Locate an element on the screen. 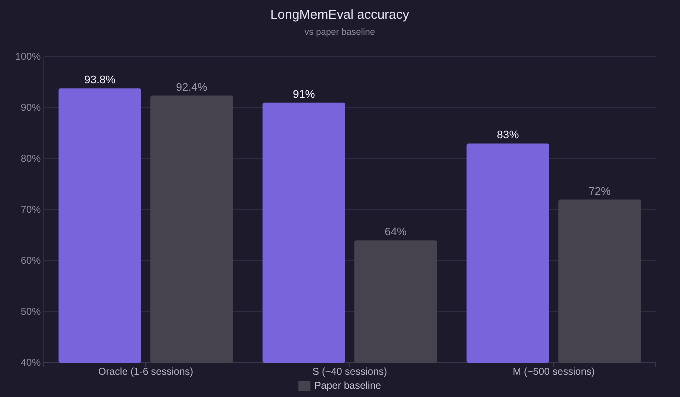 The width and height of the screenshot is (680, 397). y-tick-label: 60% is located at coordinates (31, 262).